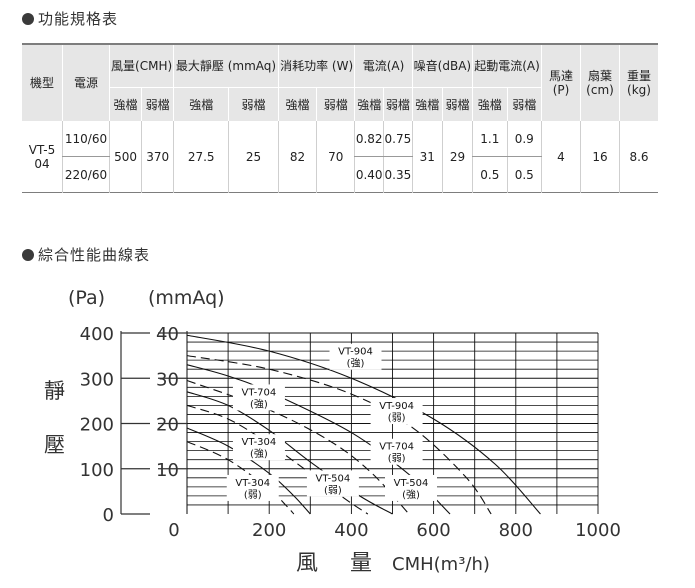 This screenshot has height=588, width=695. Describe the element at coordinates (441, 564) in the screenshot. I see `x-axis-unit: CMH(m³/h)` at that location.